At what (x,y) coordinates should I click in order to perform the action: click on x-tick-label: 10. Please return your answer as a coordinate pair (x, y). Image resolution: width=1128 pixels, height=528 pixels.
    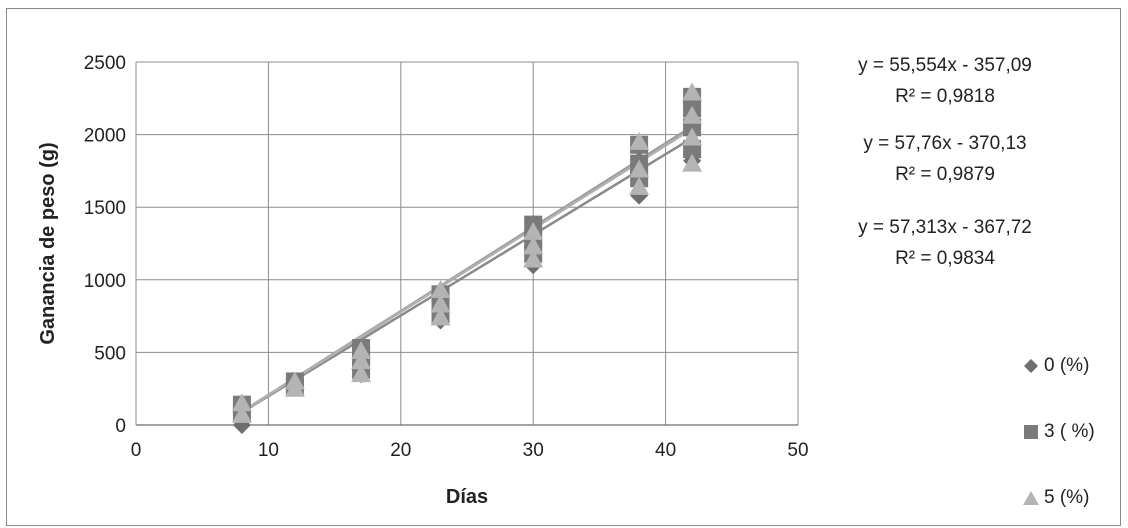
    Looking at the image, I should click on (268, 450).